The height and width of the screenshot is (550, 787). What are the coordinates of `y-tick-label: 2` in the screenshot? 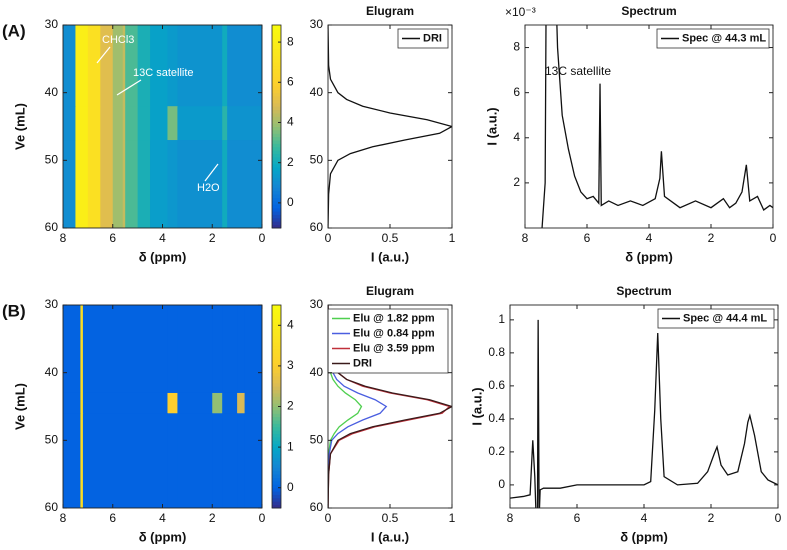 It's located at (516, 182).